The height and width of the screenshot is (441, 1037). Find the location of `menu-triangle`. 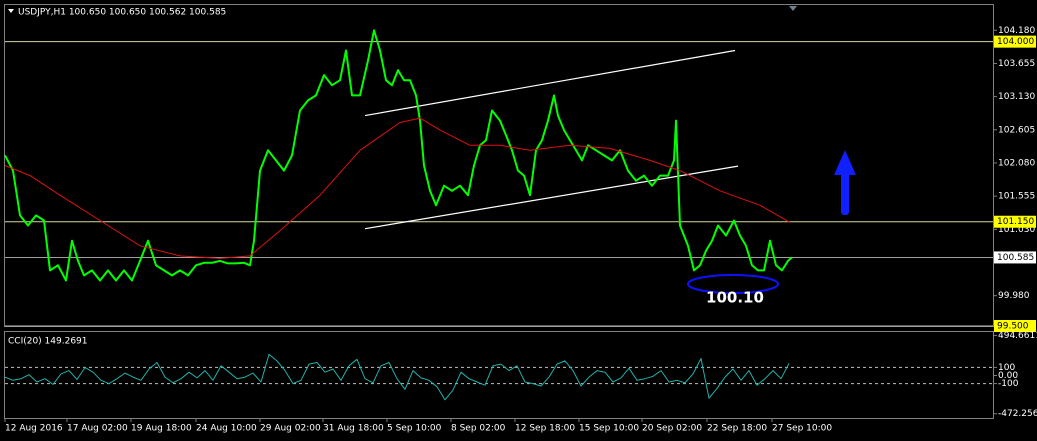

menu-triangle is located at coordinates (11, 11).